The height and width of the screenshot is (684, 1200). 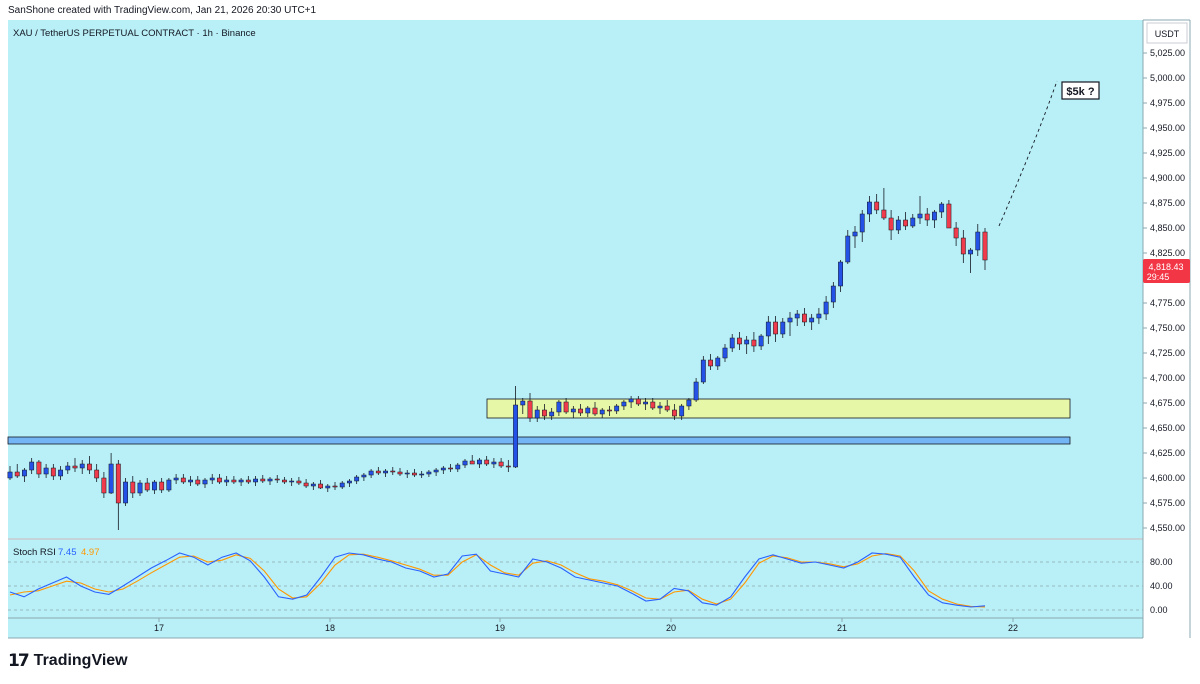 What do you see at coordinates (68, 661) in the screenshot?
I see `tradingview-logo: 17 TradingView` at bounding box center [68, 661].